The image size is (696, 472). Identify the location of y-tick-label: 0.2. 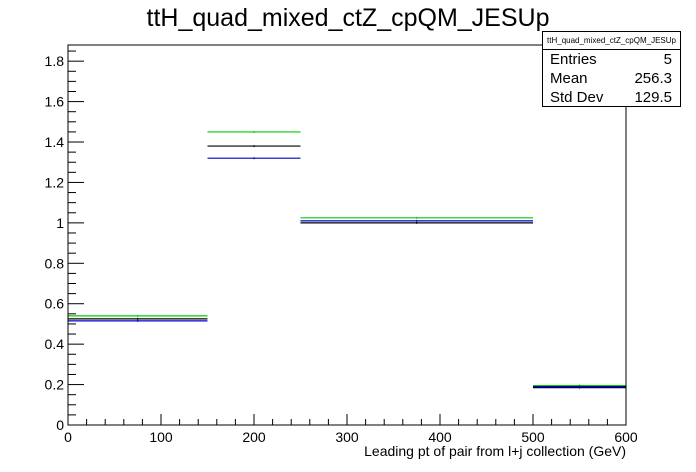
(55, 385).